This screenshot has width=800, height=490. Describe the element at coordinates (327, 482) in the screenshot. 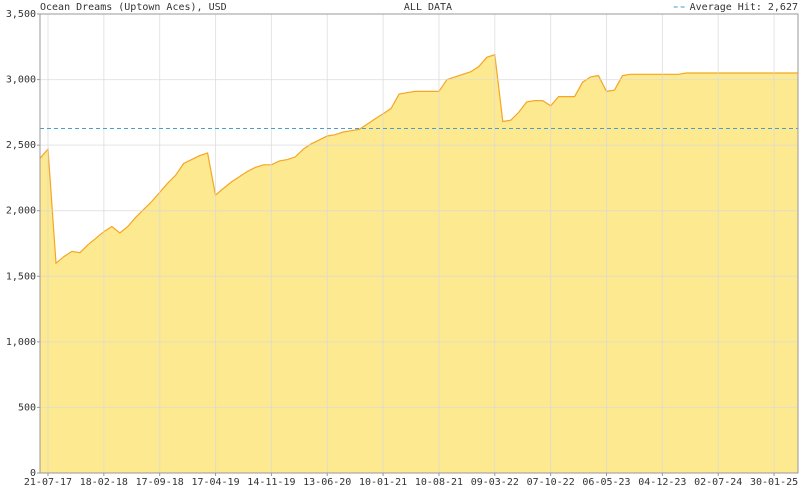

I see `x-tick-label: 13-06-20` at that location.